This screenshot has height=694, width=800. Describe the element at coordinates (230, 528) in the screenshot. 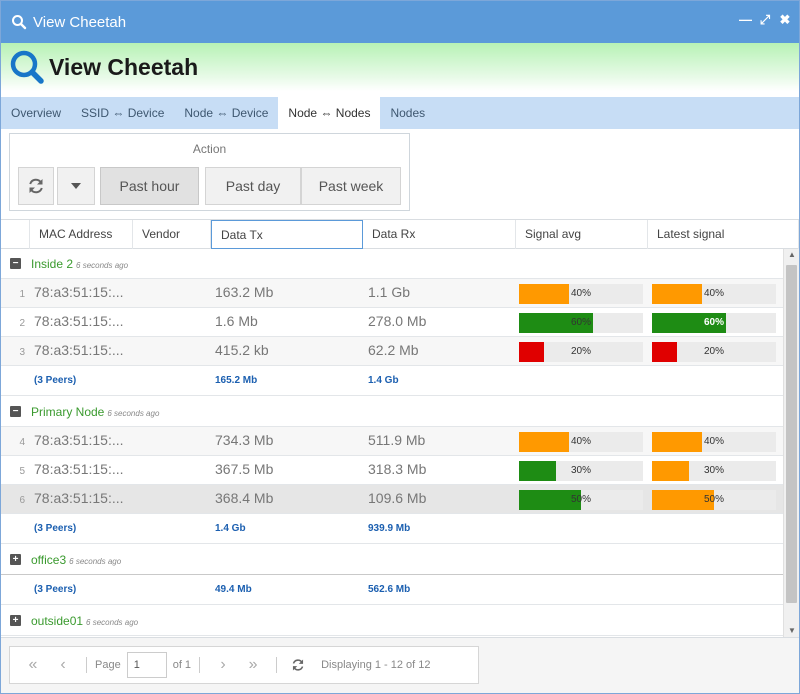

I see `summary-tx: 1.4 Gb` at that location.